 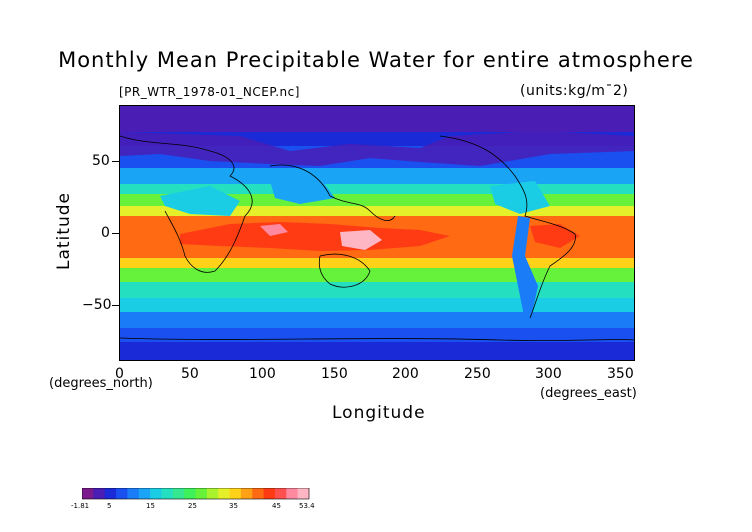 I want to click on colorbar-label-15: 15, so click(x=150, y=506).